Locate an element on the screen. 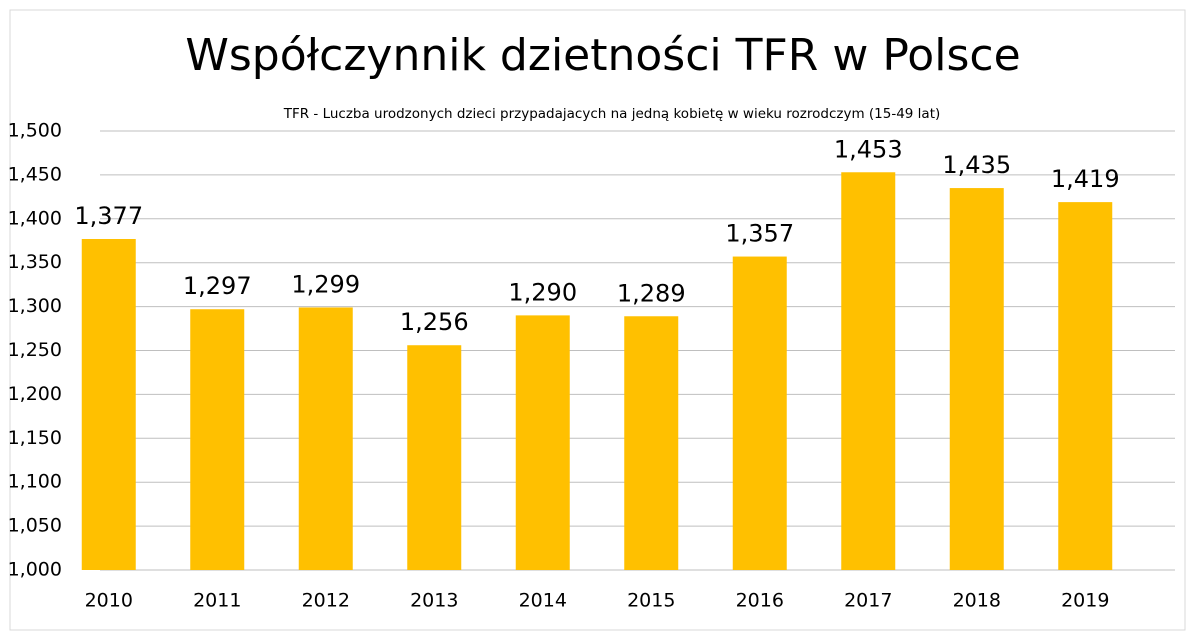  y-tick-label: 1,400 is located at coordinates (35, 218).